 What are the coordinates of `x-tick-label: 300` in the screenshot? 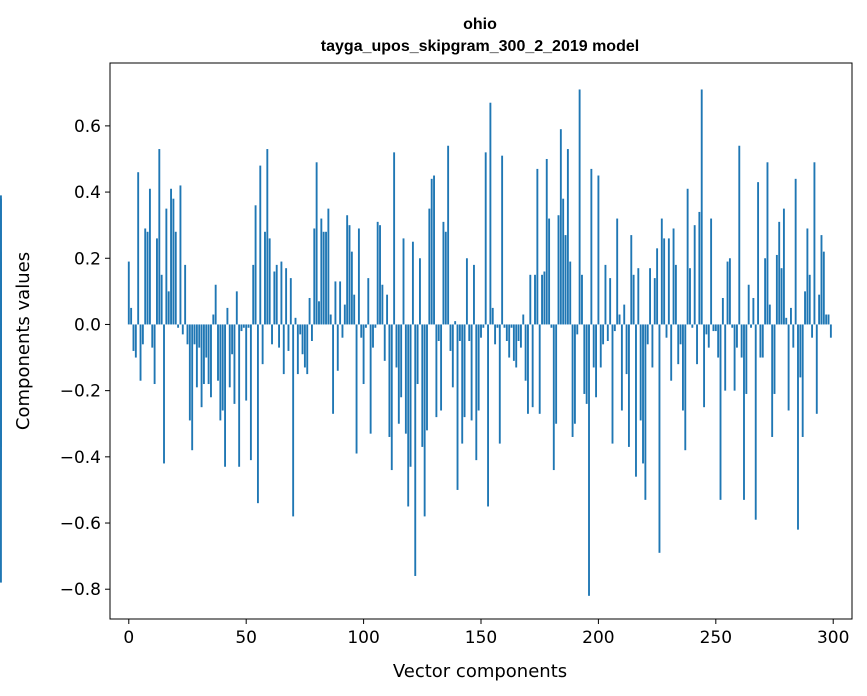 It's located at (833, 638).